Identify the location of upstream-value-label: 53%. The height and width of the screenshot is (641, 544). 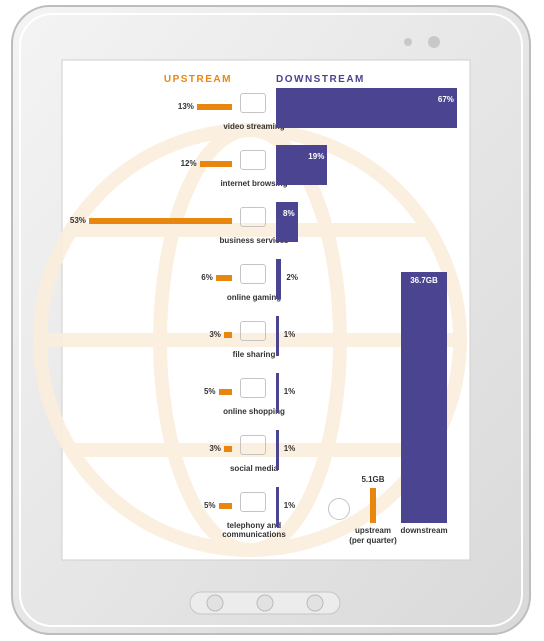
(77, 220).